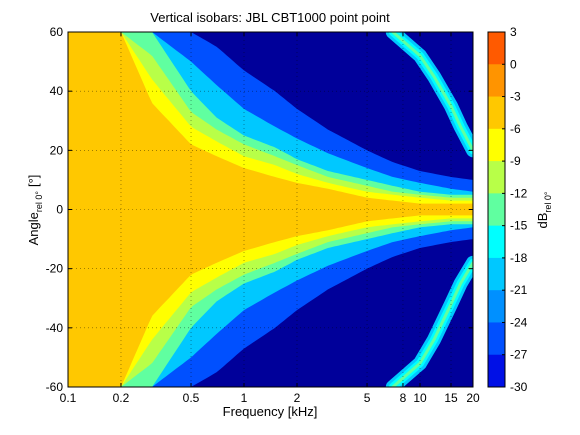 Image resolution: width=580 pixels, height=435 pixels. What do you see at coordinates (519, 355) in the screenshot?
I see `colorbar-tick-label: -27` at bounding box center [519, 355].